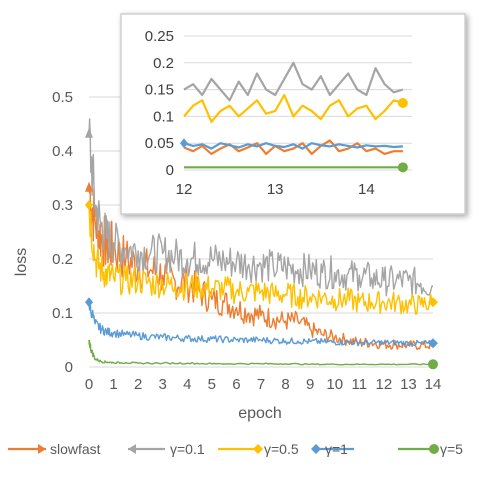 Image resolution: width=481 pixels, height=477 pixels. Describe the element at coordinates (434, 449) in the screenshot. I see `legend-circle-icon` at that location.